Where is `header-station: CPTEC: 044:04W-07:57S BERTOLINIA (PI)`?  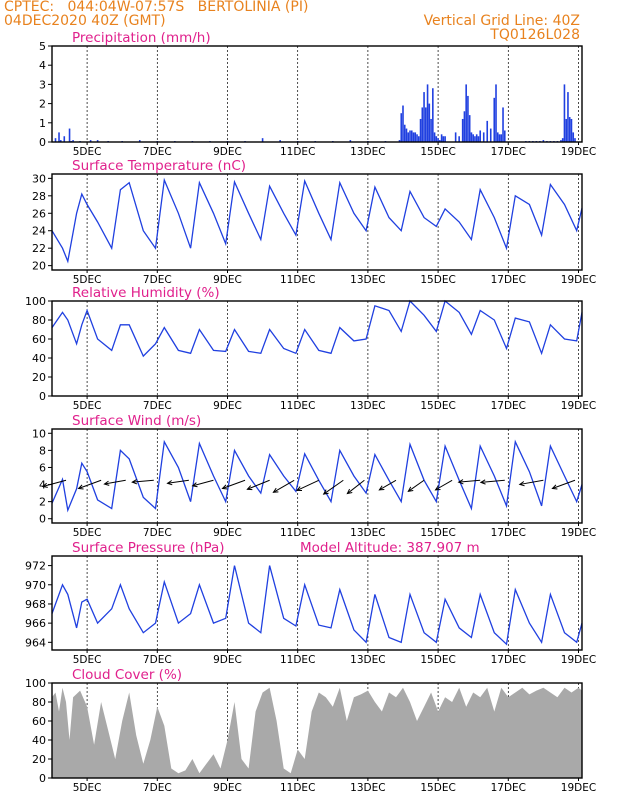
header-station: CPTEC: 044:04W-07:57S BERTOLINIA (PI) is located at coordinates (156, 7).